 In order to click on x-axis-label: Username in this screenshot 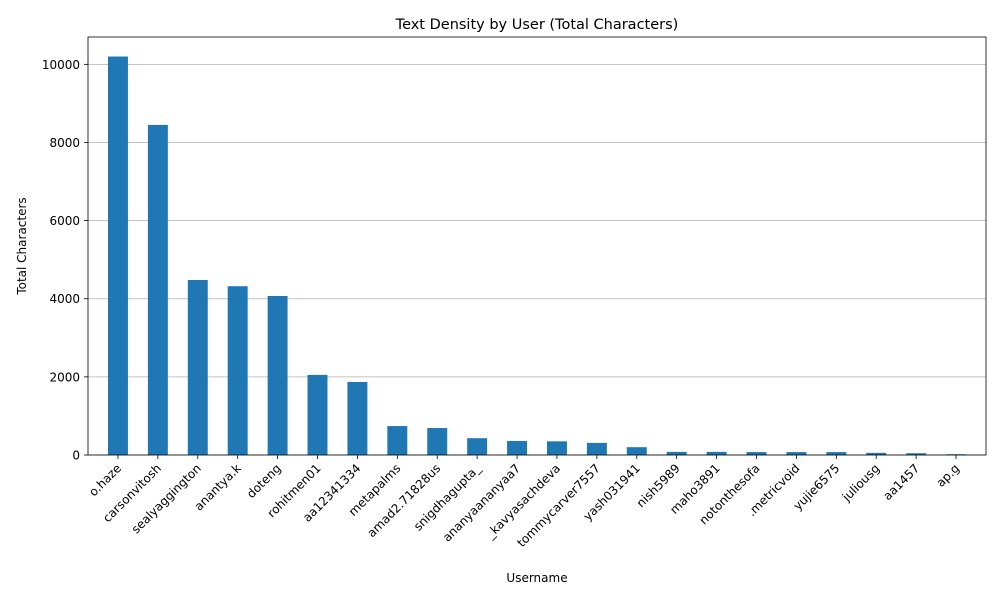, I will do `click(536, 578)`.